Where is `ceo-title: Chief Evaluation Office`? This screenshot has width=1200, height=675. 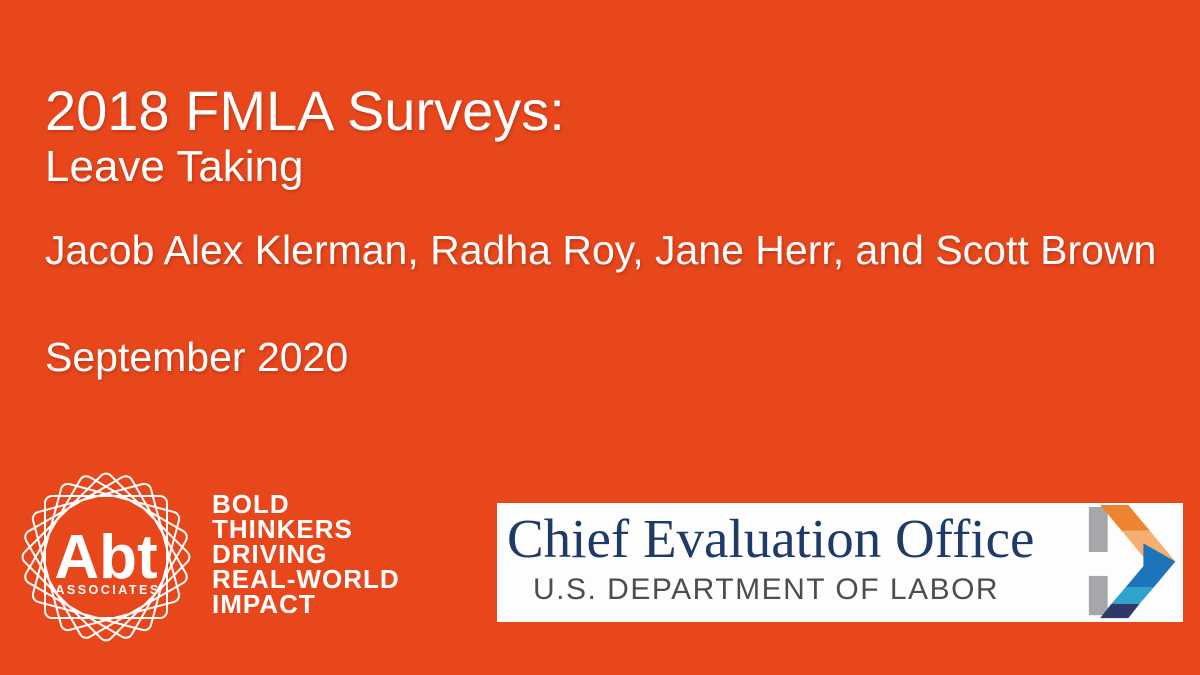
ceo-title: Chief Evaluation Office is located at coordinates (771, 538).